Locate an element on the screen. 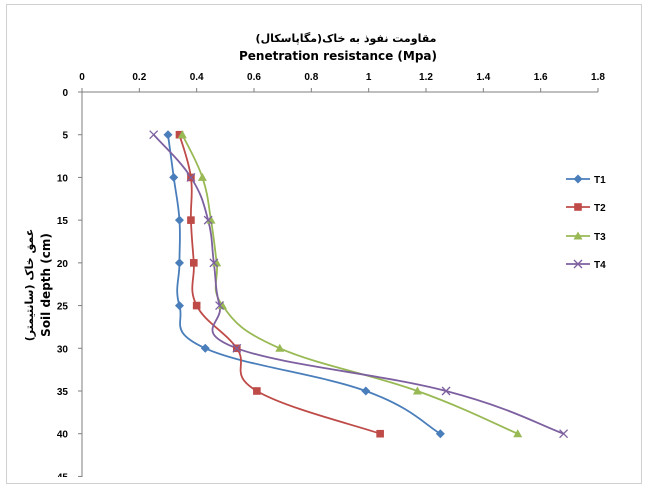 This screenshot has width=649, height=484. legend-item-t2: T2 is located at coordinates (586, 208).